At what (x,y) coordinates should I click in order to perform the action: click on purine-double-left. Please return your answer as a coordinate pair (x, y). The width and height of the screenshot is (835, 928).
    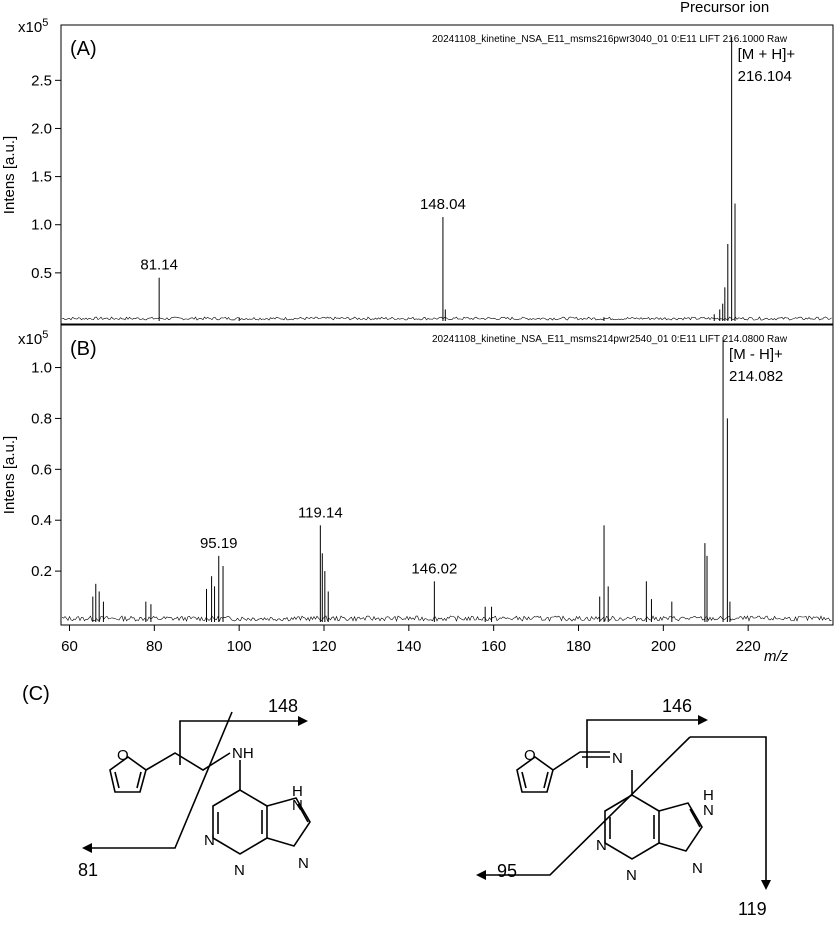
    Looking at the image, I should click on (240, 822).